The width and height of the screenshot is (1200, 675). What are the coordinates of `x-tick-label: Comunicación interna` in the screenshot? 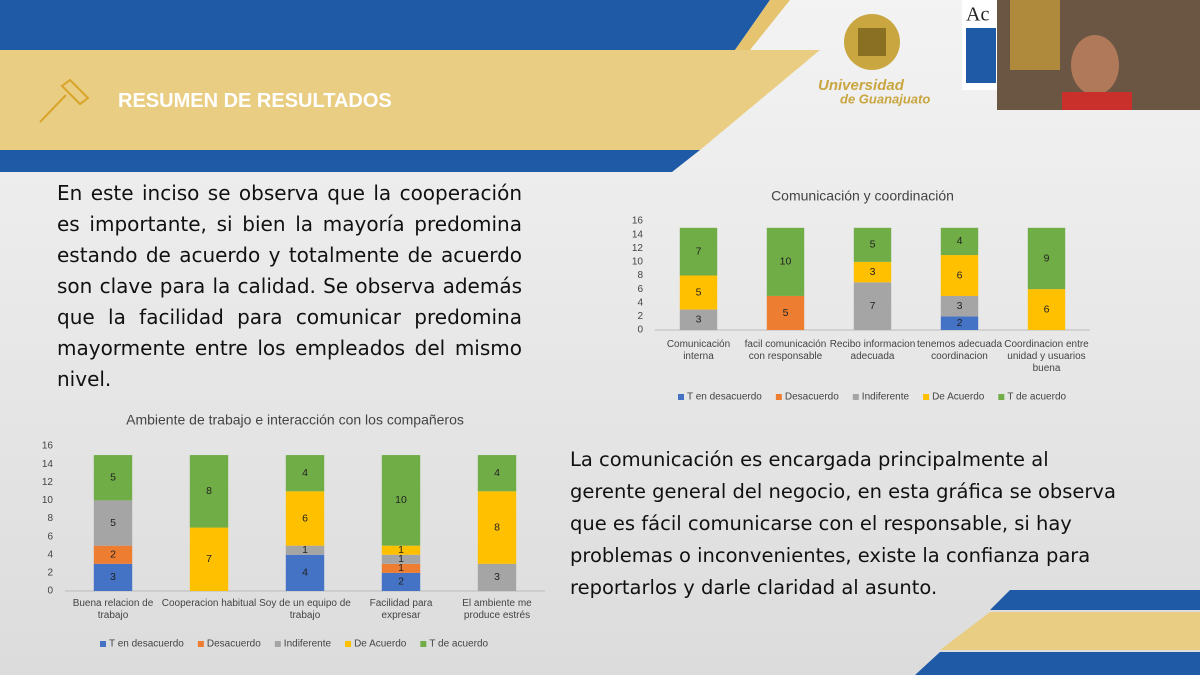 It's located at (698, 350).